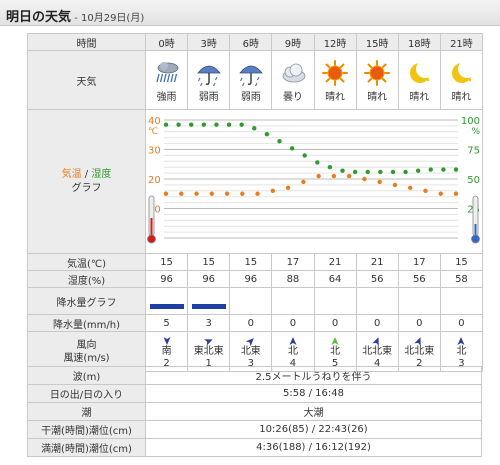  I want to click on tide-label: 潮, so click(86, 411).